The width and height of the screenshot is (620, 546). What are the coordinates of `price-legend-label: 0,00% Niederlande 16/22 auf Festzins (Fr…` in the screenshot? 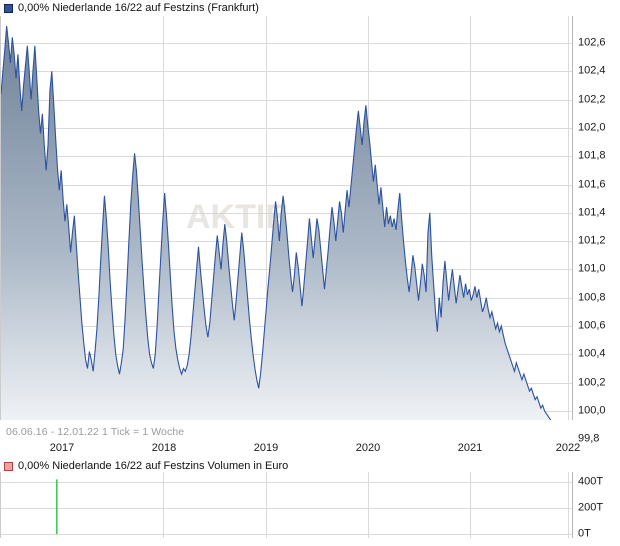 It's located at (138, 8).